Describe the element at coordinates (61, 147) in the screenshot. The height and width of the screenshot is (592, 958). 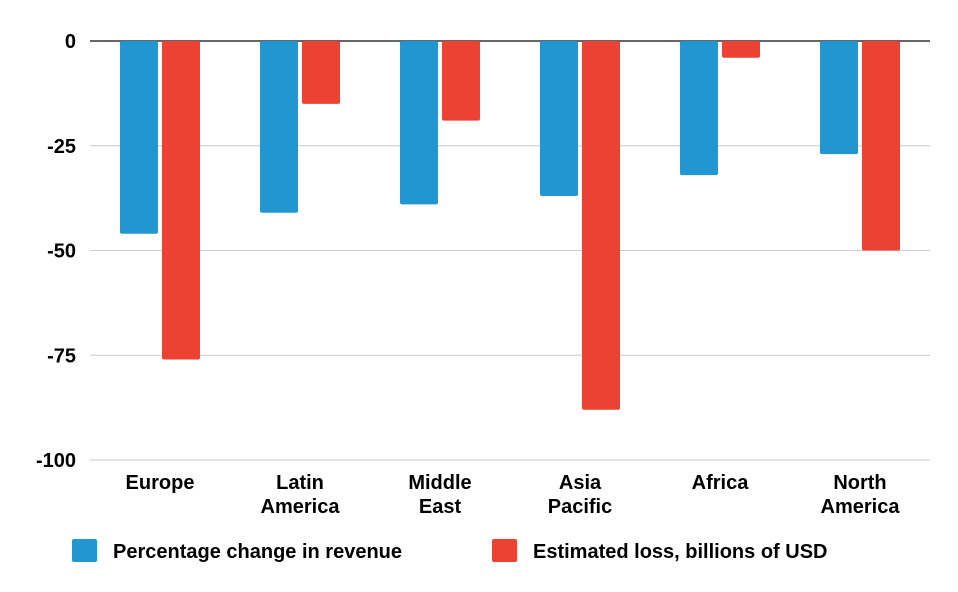
I see `y-tick-label: -25` at that location.